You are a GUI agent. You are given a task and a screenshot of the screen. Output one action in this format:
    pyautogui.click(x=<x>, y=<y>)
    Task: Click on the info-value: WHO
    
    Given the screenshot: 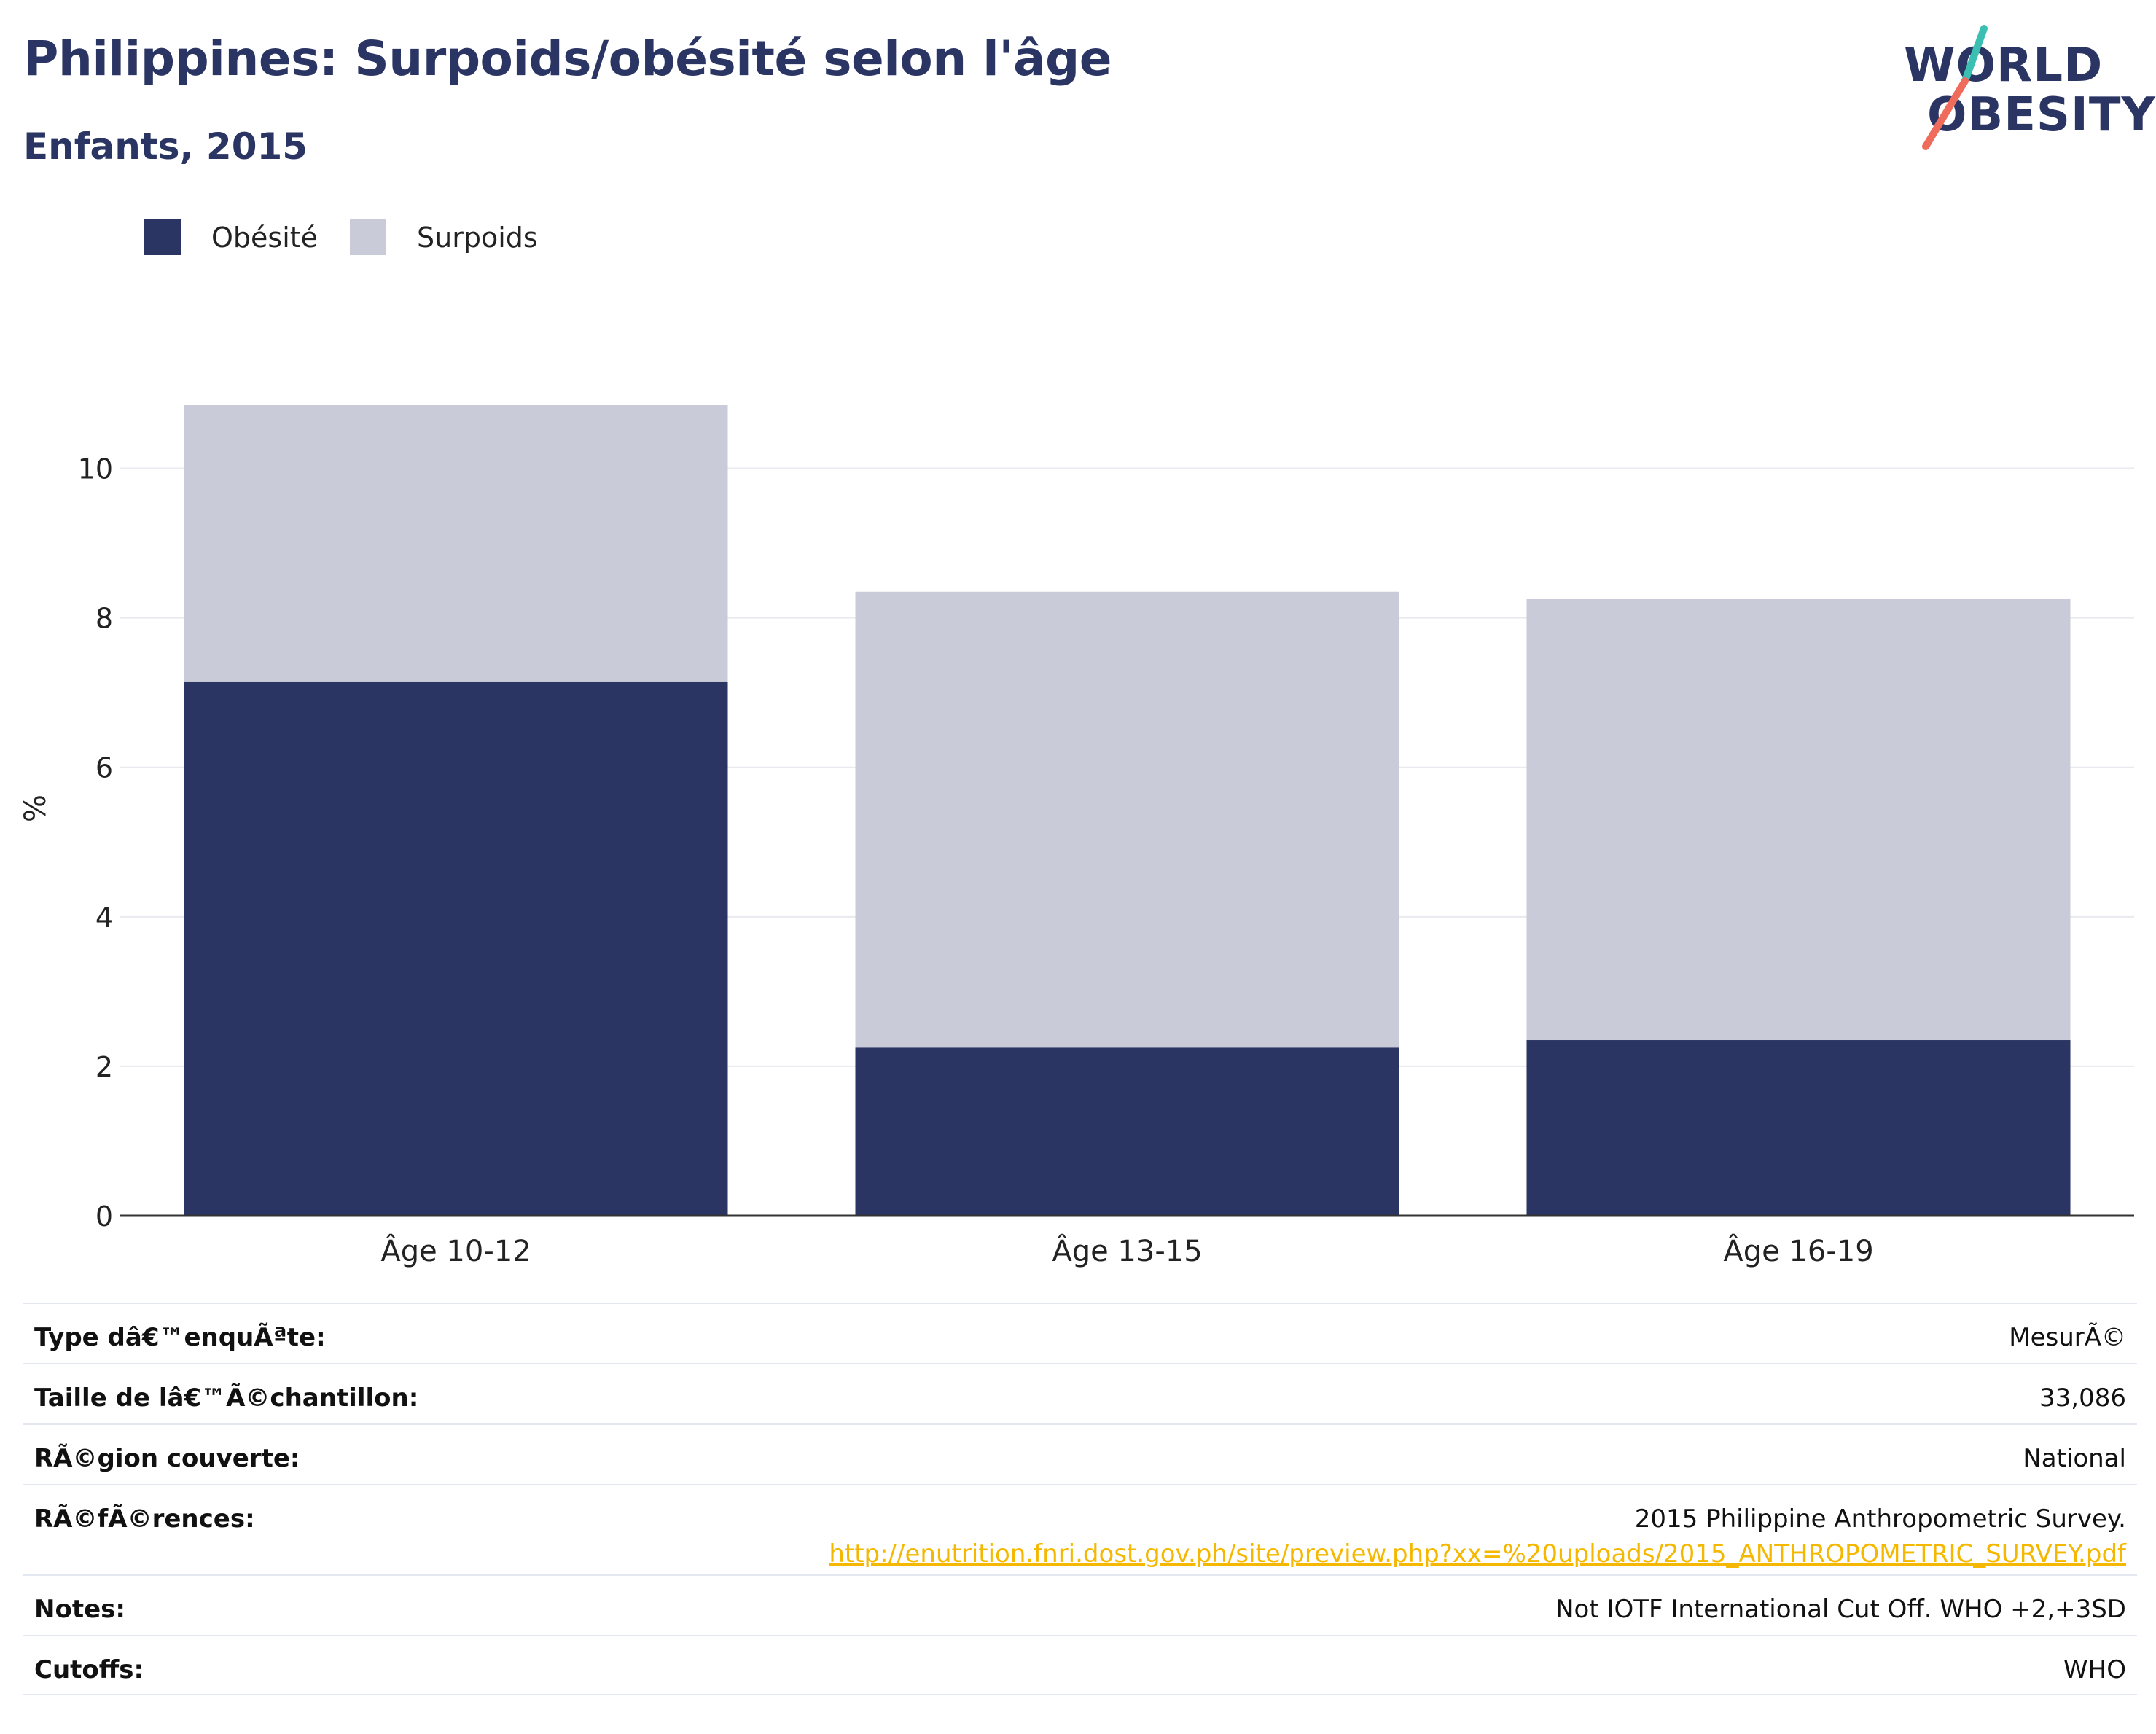 What is the action you would take?
    pyautogui.click(x=2094, y=1669)
    